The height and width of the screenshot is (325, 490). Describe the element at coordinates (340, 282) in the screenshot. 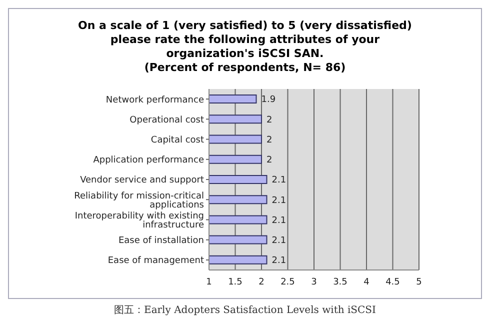

I see `x-tick-label: 3.5` at that location.